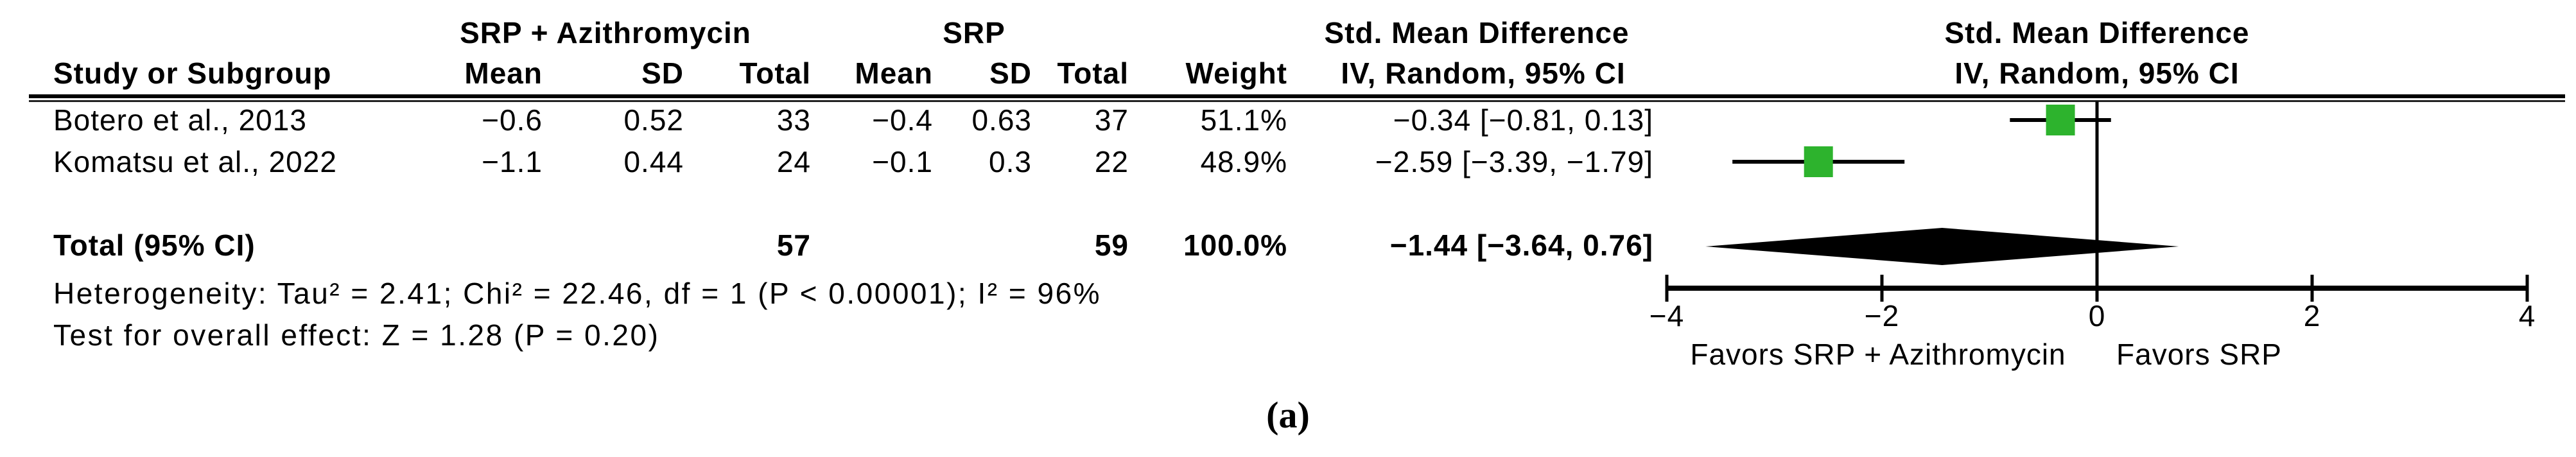 The image size is (2576, 457). What do you see at coordinates (1111, 161) in the screenshot?
I see `ctrl-total: 22` at bounding box center [1111, 161].